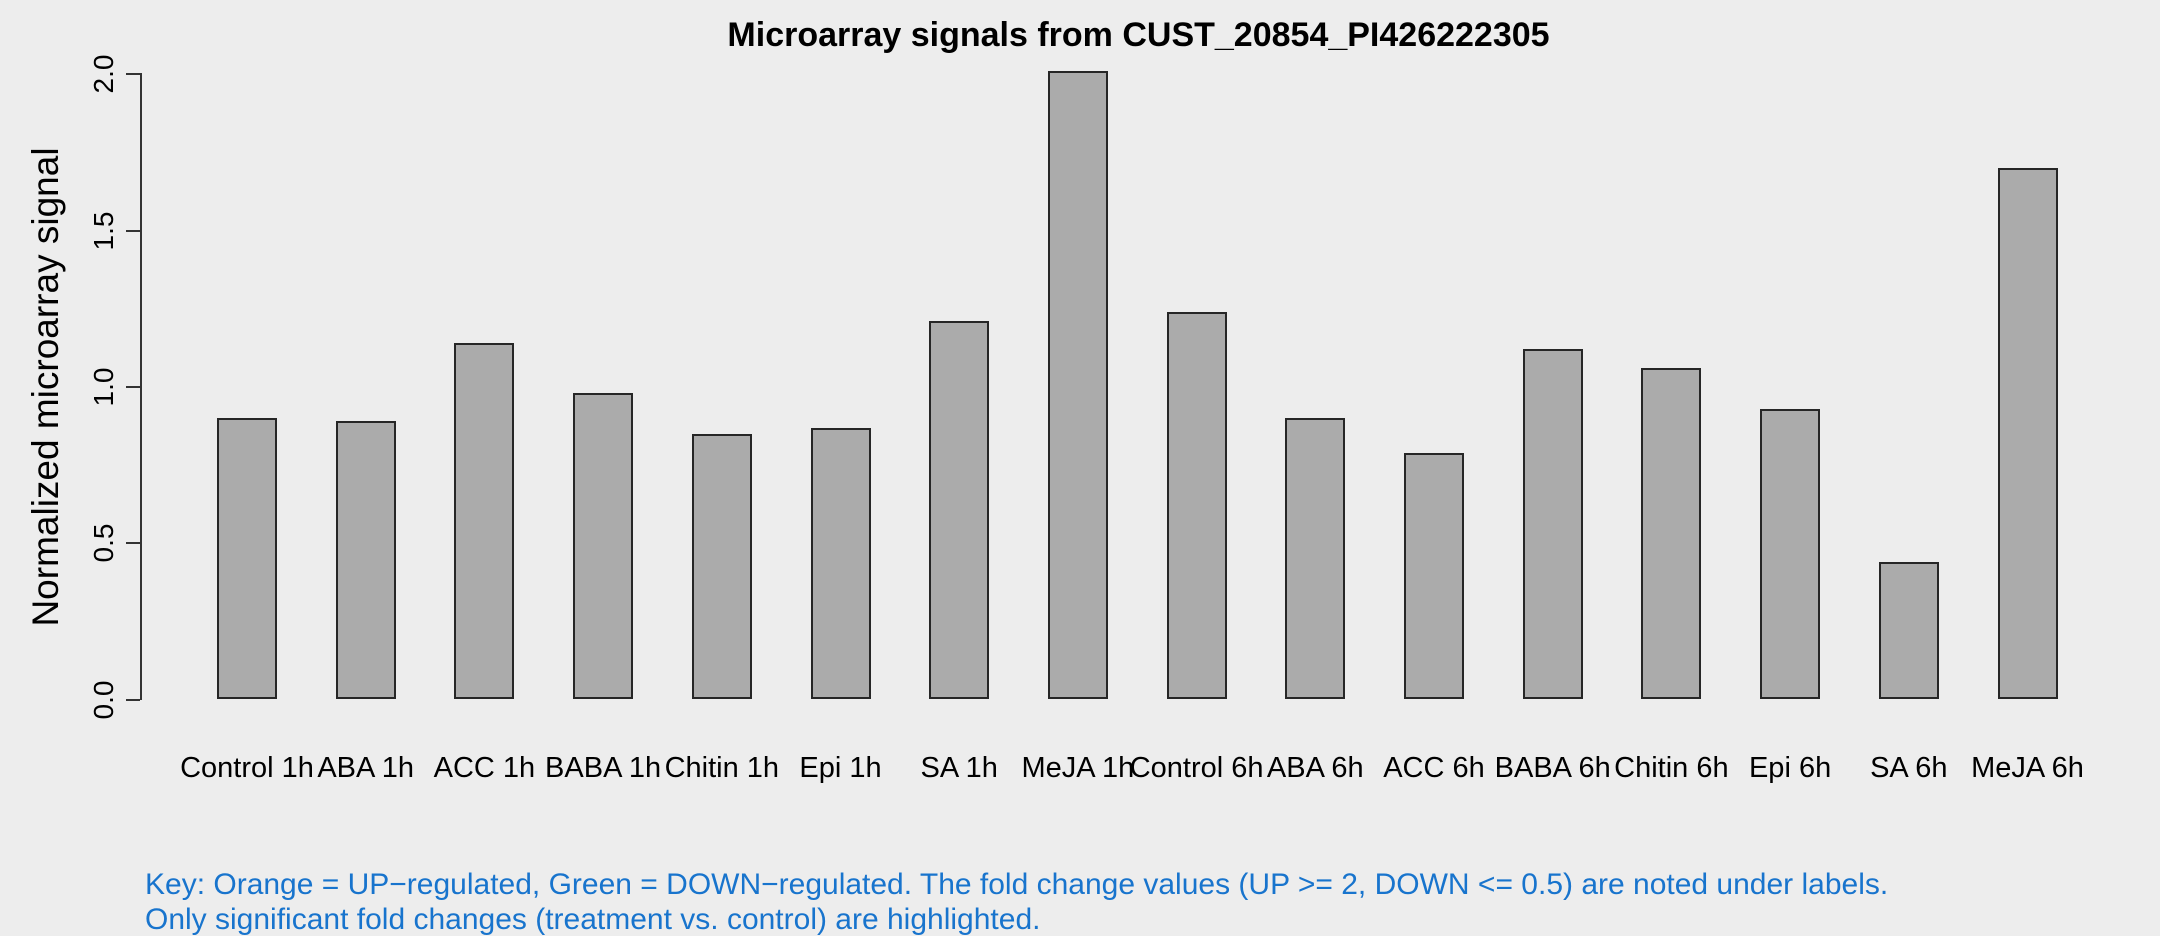  Describe the element at coordinates (1552, 768) in the screenshot. I see `x-axis-label-baba-6h: BABA 6h` at that location.